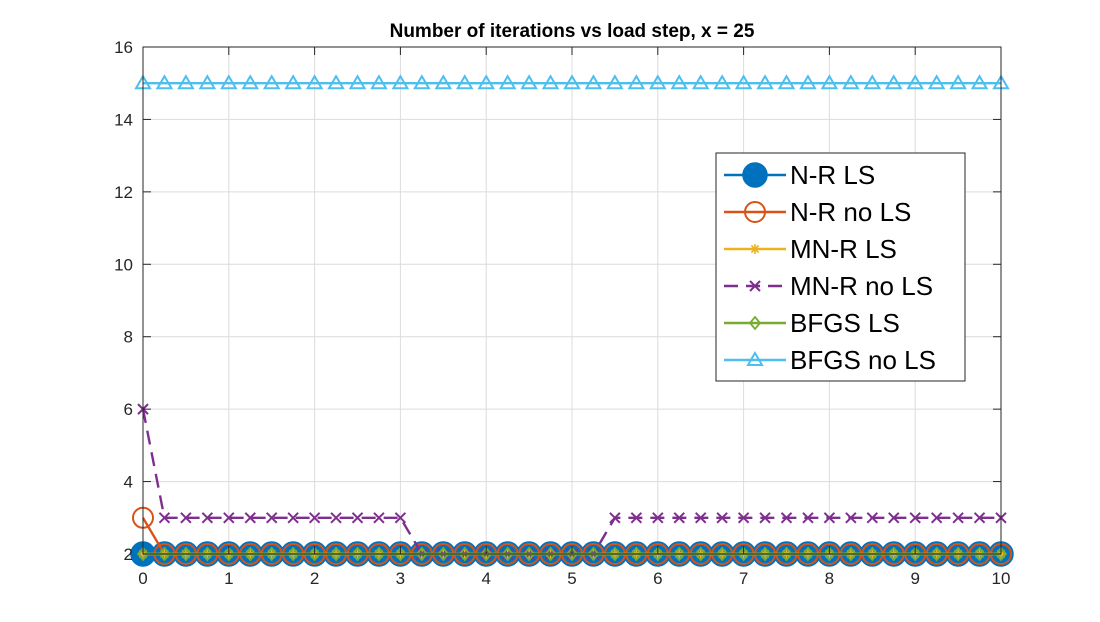 This screenshot has width=1100, height=622. I want to click on legend-item: MN-R LS, so click(810, 249).